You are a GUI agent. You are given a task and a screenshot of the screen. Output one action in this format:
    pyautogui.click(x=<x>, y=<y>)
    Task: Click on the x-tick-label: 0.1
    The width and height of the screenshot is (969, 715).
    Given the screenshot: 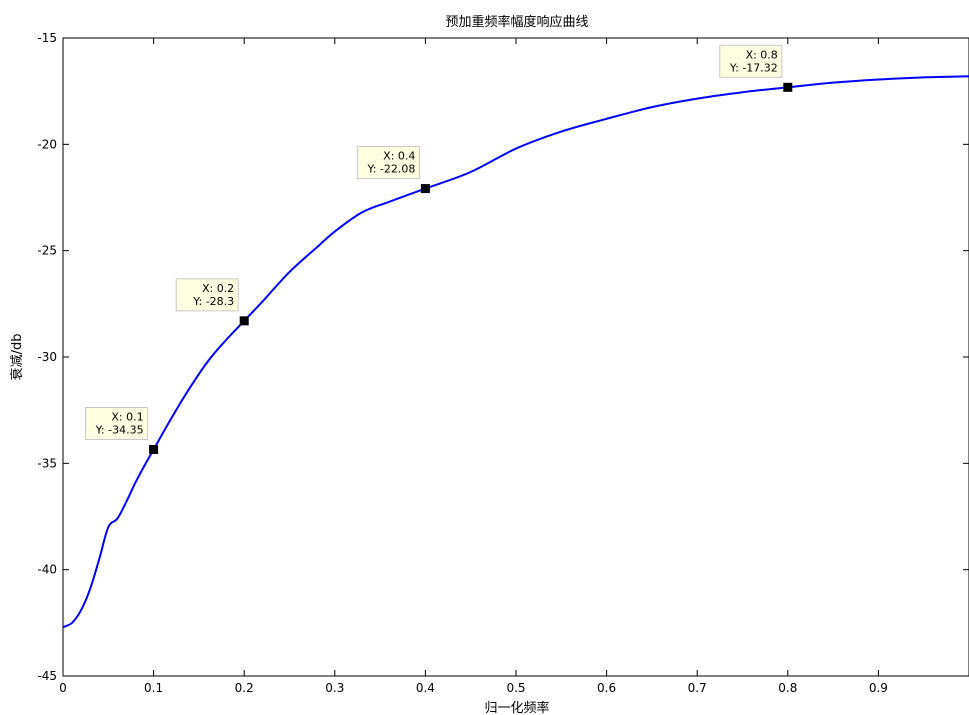 What is the action you would take?
    pyautogui.click(x=153, y=688)
    